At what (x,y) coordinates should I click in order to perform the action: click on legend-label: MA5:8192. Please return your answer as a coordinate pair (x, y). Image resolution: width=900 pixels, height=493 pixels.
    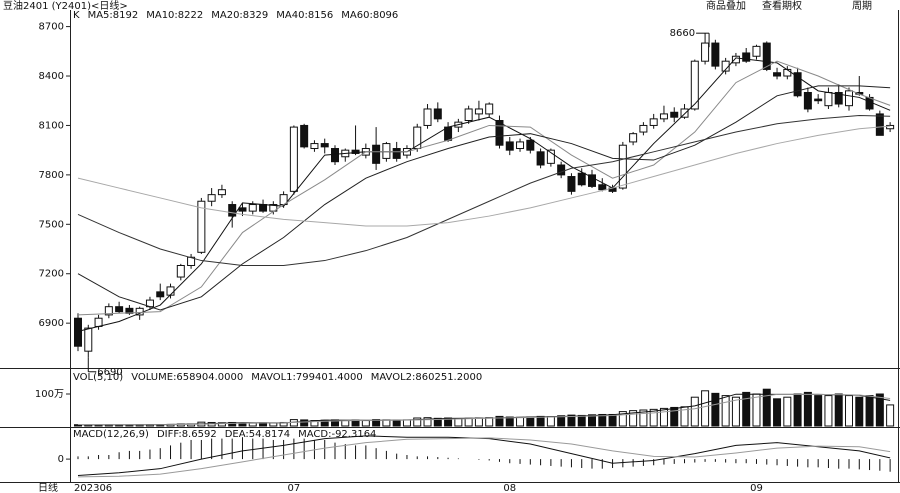
    Looking at the image, I should click on (113, 15).